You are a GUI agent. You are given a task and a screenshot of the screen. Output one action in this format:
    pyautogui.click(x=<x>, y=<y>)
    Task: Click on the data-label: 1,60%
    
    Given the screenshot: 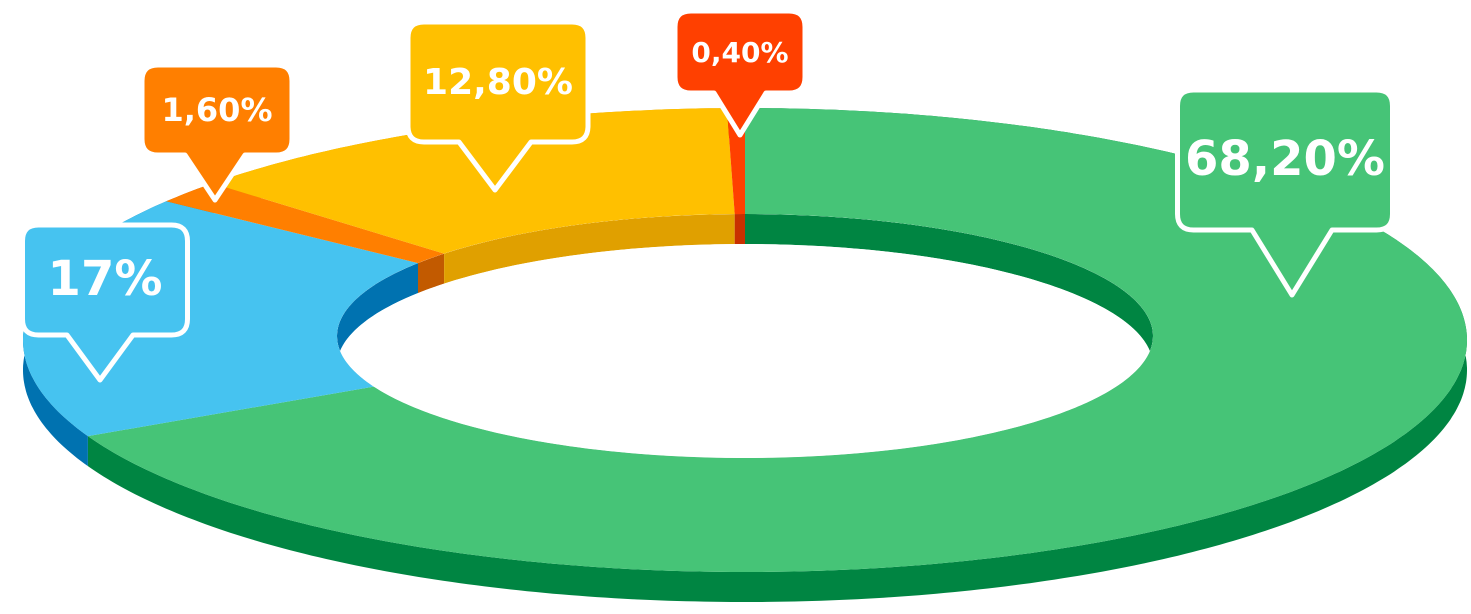 What is the action you would take?
    pyautogui.click(x=216, y=110)
    